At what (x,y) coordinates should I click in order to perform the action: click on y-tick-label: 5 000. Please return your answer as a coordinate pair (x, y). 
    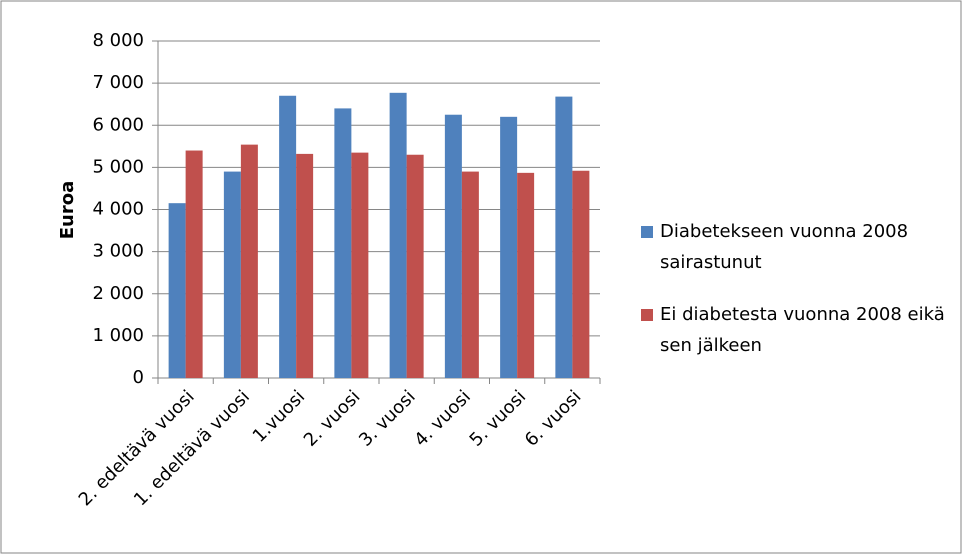
    Looking at the image, I should click on (118, 166).